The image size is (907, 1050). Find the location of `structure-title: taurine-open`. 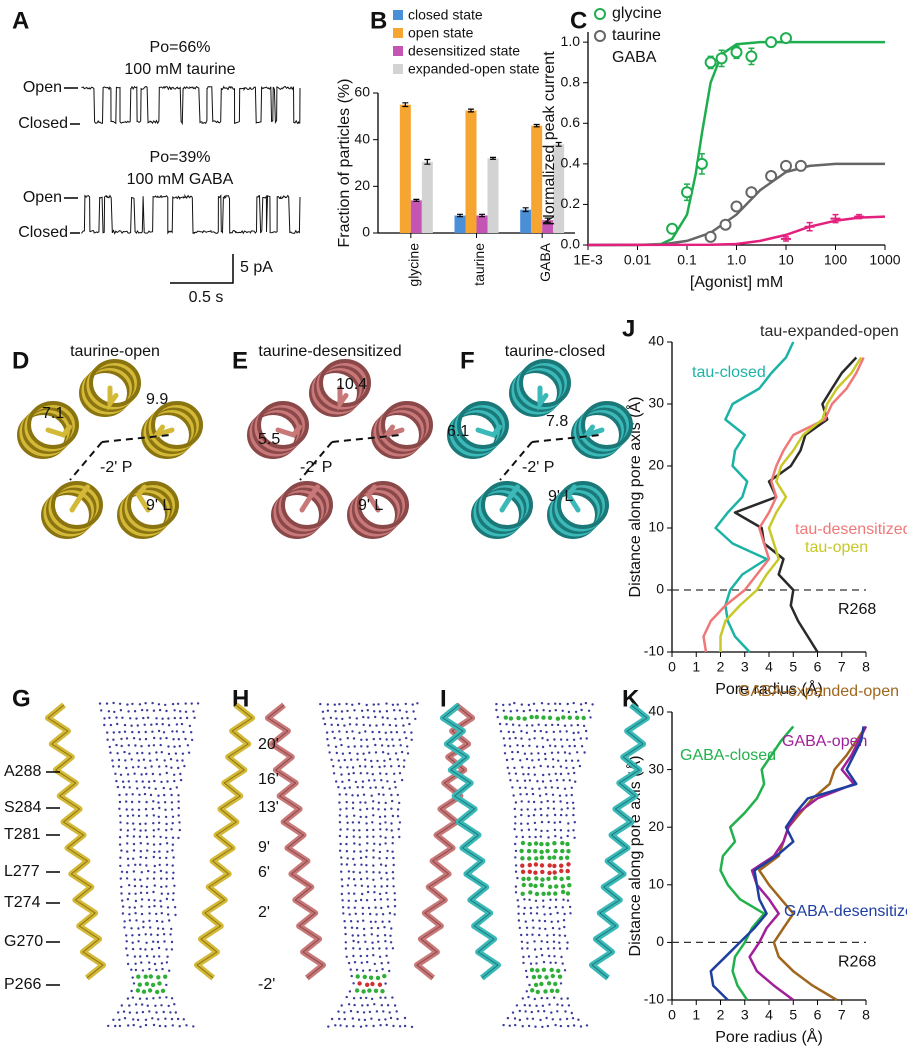

structure-title: taurine-open is located at coordinates (115, 351).